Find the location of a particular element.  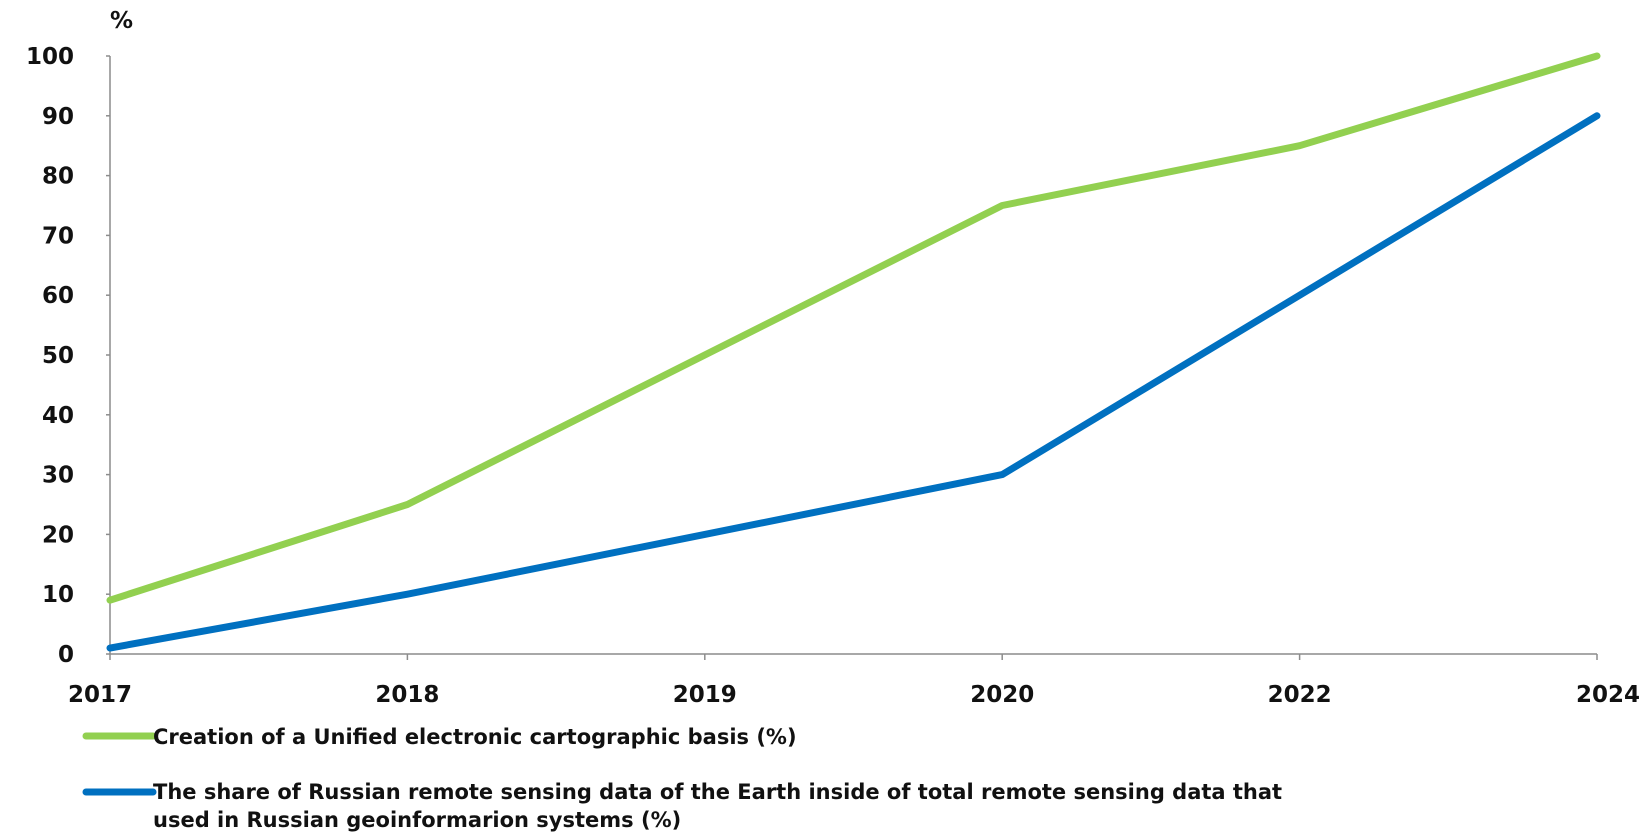

y-tick-label: 50 is located at coordinates (58, 356).